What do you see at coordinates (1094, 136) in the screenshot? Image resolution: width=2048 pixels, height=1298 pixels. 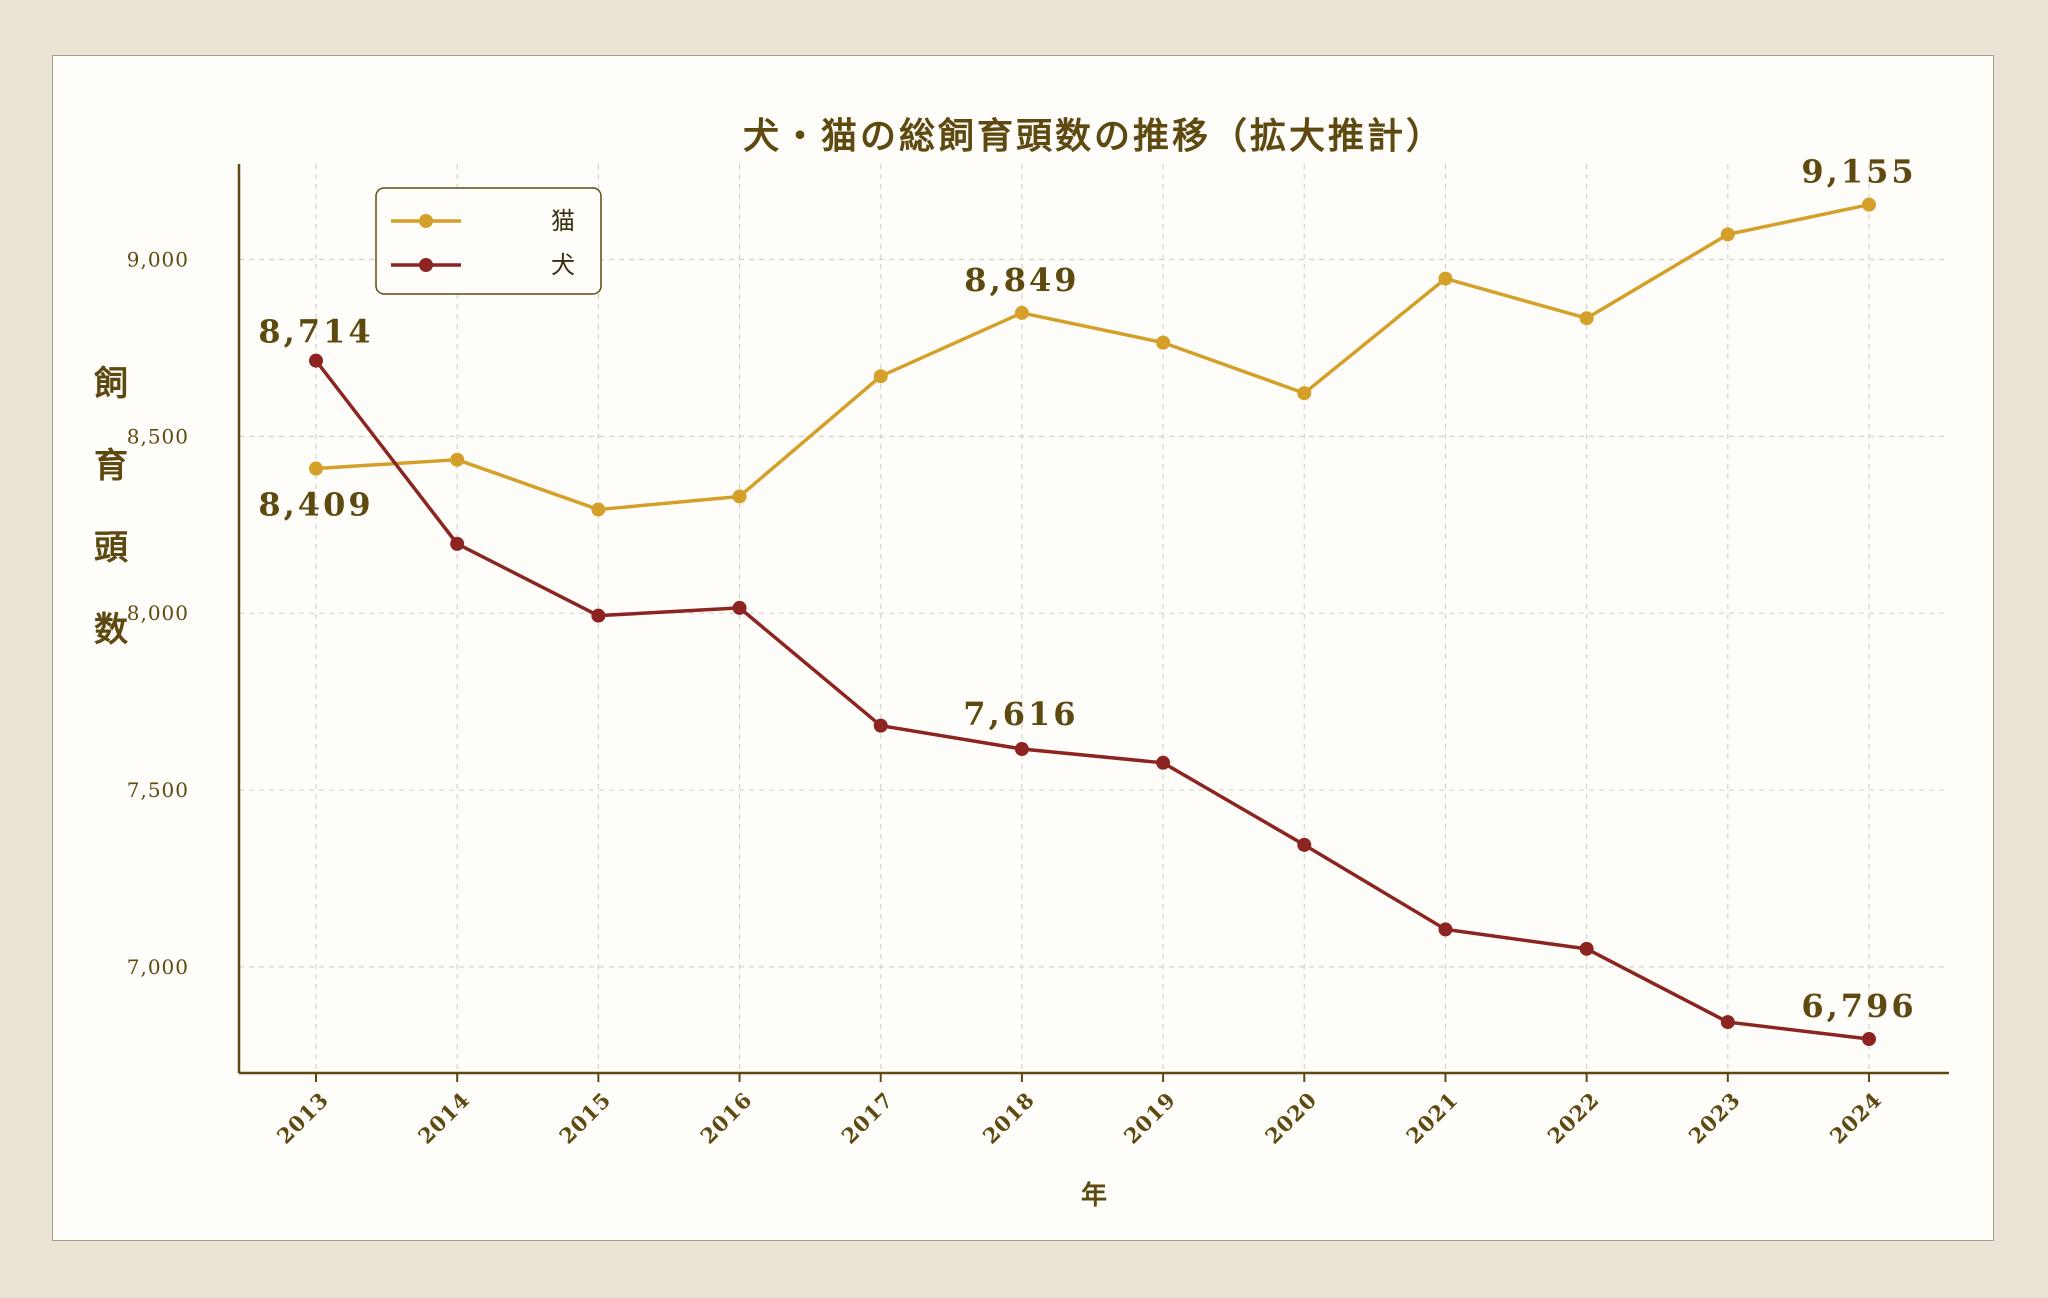 I see `chart-title: 犬・猫の総飼育頭数の推移（拡大推計）` at bounding box center [1094, 136].